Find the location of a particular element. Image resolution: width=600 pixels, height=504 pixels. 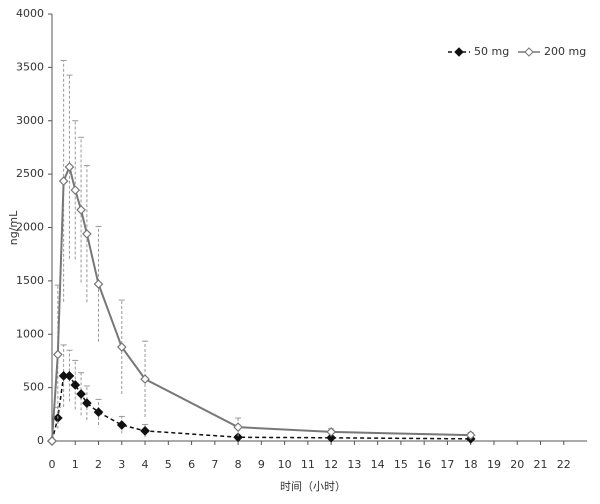

x-tick-label: 1 is located at coordinates (75, 464).